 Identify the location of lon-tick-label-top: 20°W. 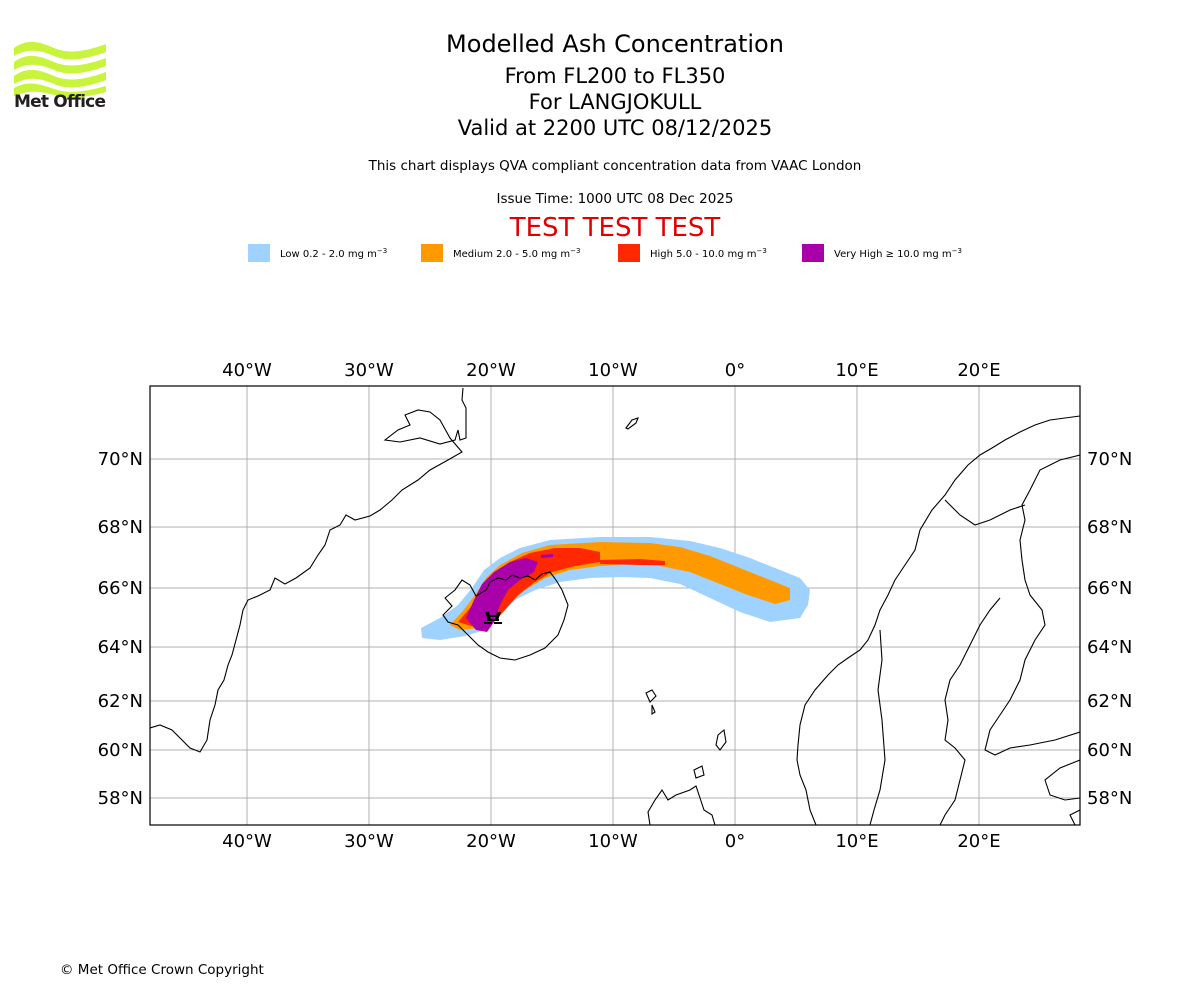
(491, 370).